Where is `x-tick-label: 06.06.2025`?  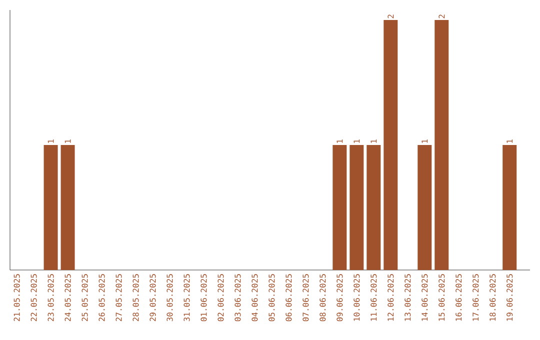 x-tick-label: 06.06.2025 is located at coordinates (289, 298).